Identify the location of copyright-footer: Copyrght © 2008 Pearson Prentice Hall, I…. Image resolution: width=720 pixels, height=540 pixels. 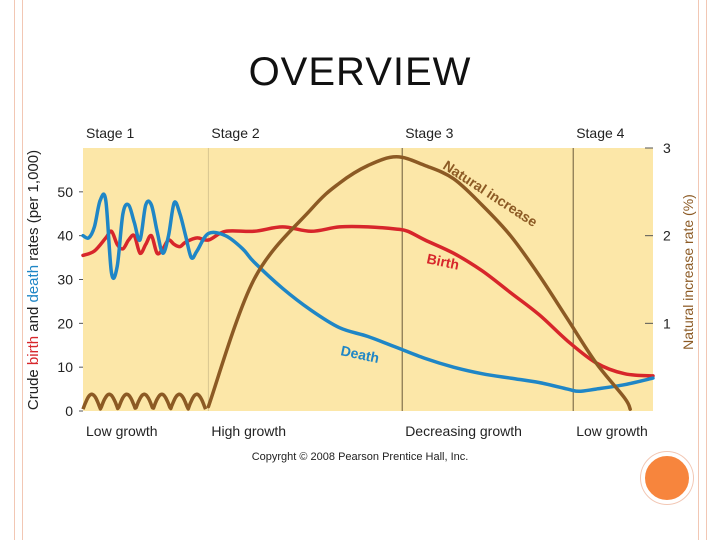
(360, 457).